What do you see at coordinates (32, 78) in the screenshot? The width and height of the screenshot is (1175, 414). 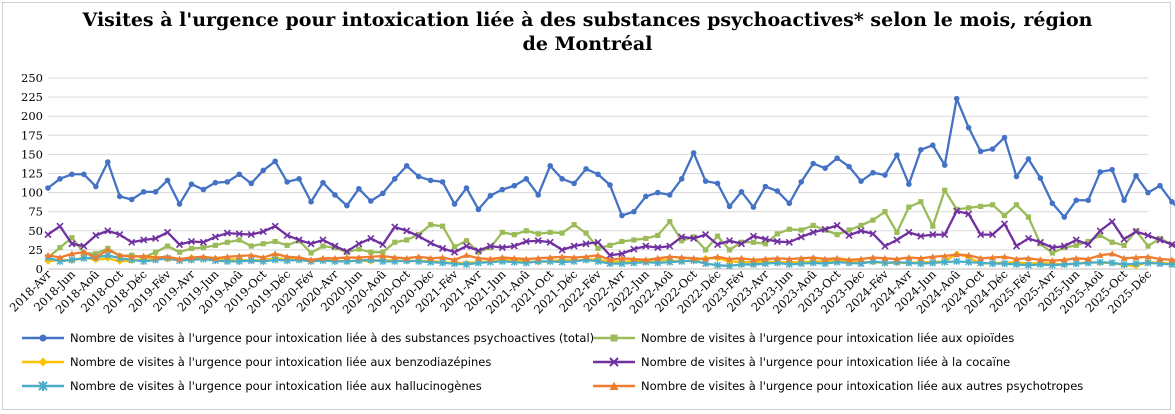 I see `y-tick-label: 250` at bounding box center [32, 78].